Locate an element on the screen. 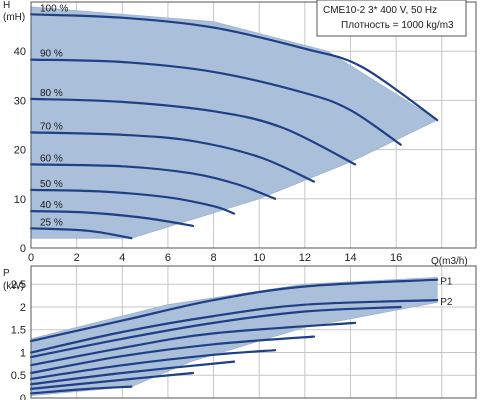 The image size is (500, 400). head-y-tick-label: 20 is located at coordinates (20, 151).